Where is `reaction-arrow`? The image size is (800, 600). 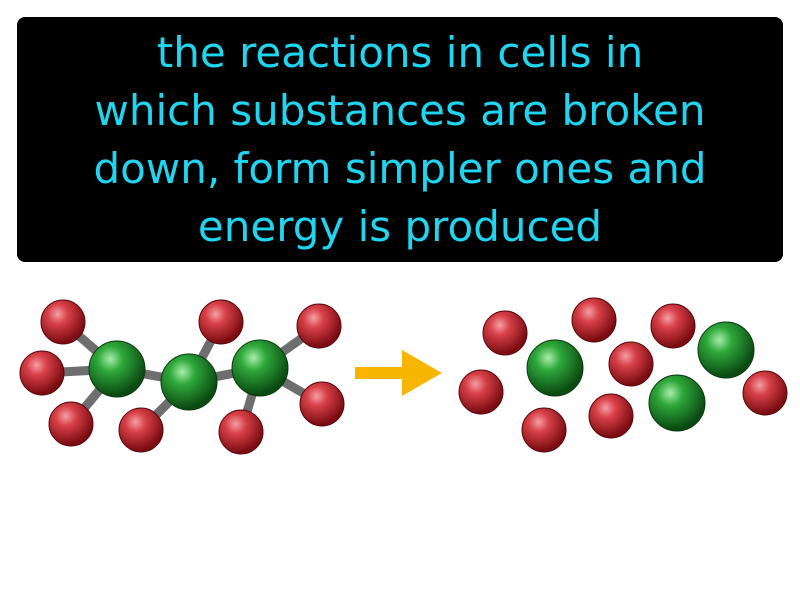
reaction-arrow is located at coordinates (398, 373).